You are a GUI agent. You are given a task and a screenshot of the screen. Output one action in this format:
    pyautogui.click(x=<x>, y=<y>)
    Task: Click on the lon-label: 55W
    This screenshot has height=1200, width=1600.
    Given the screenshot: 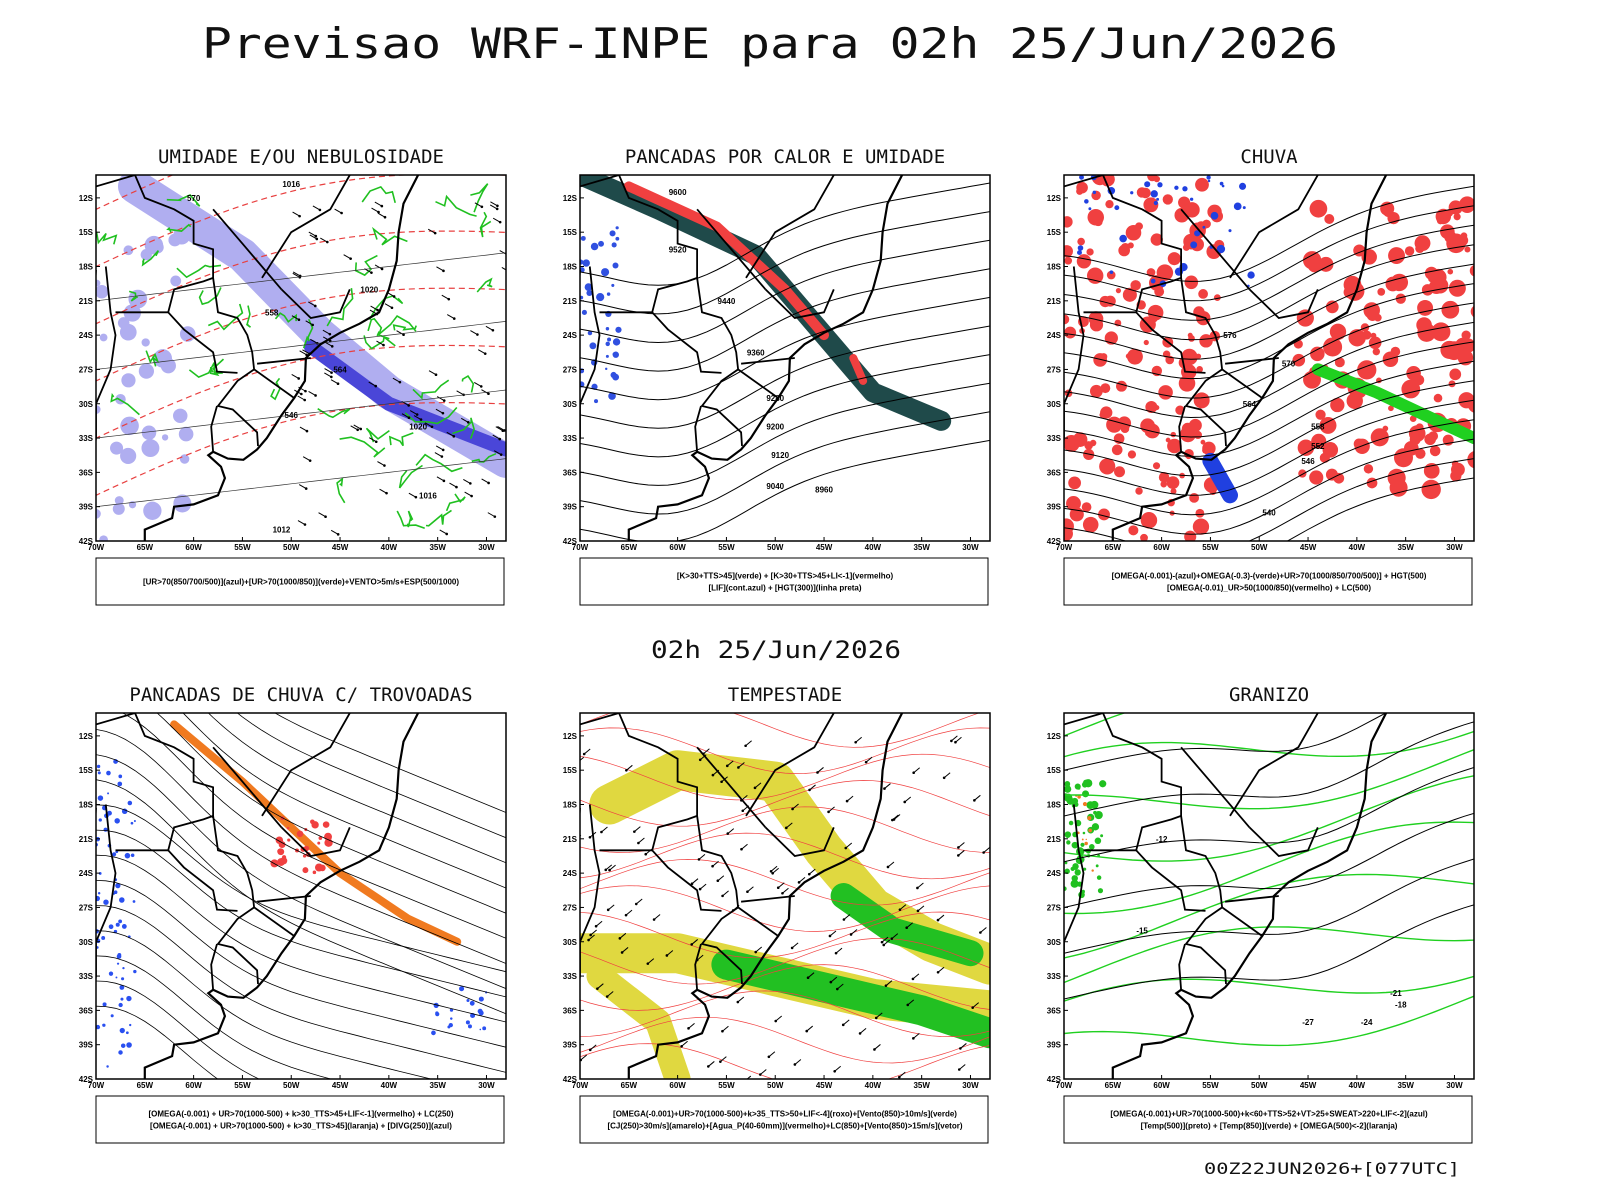 What is the action you would take?
    pyautogui.click(x=726, y=547)
    